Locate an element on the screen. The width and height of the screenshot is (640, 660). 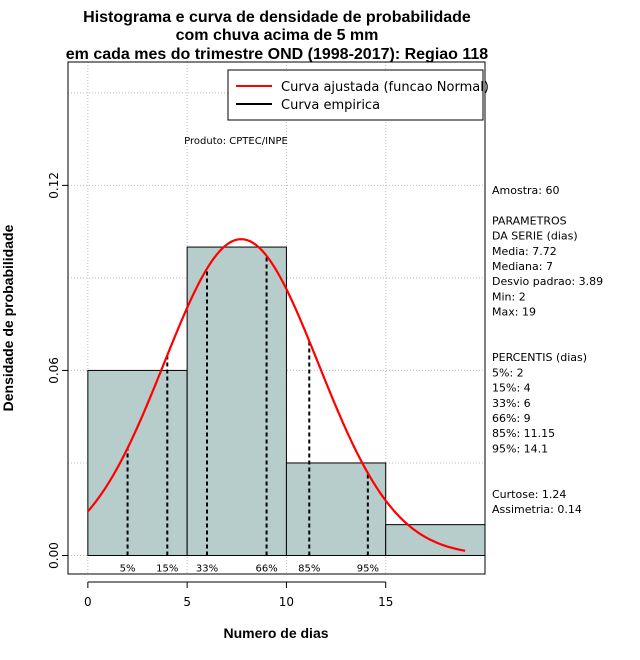
y-tick-label: 0.06 is located at coordinates (54, 370).